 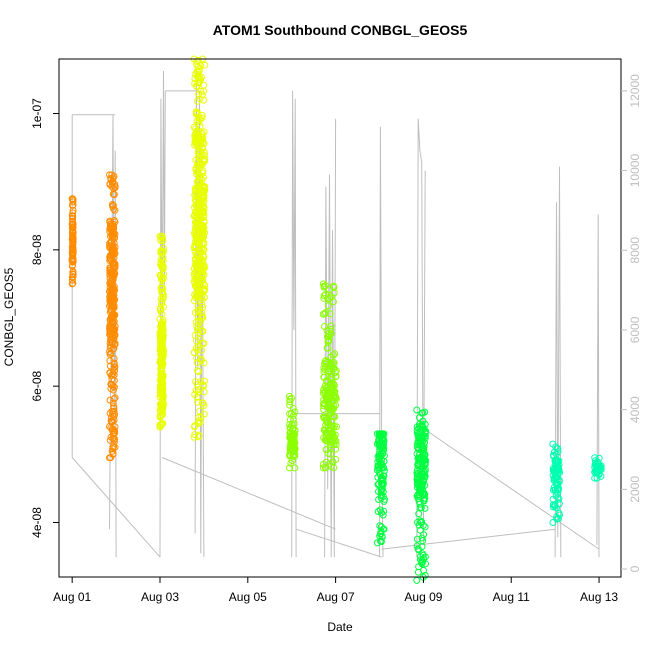 I want to click on x-tick-label: Aug 05, so click(x=248, y=597).